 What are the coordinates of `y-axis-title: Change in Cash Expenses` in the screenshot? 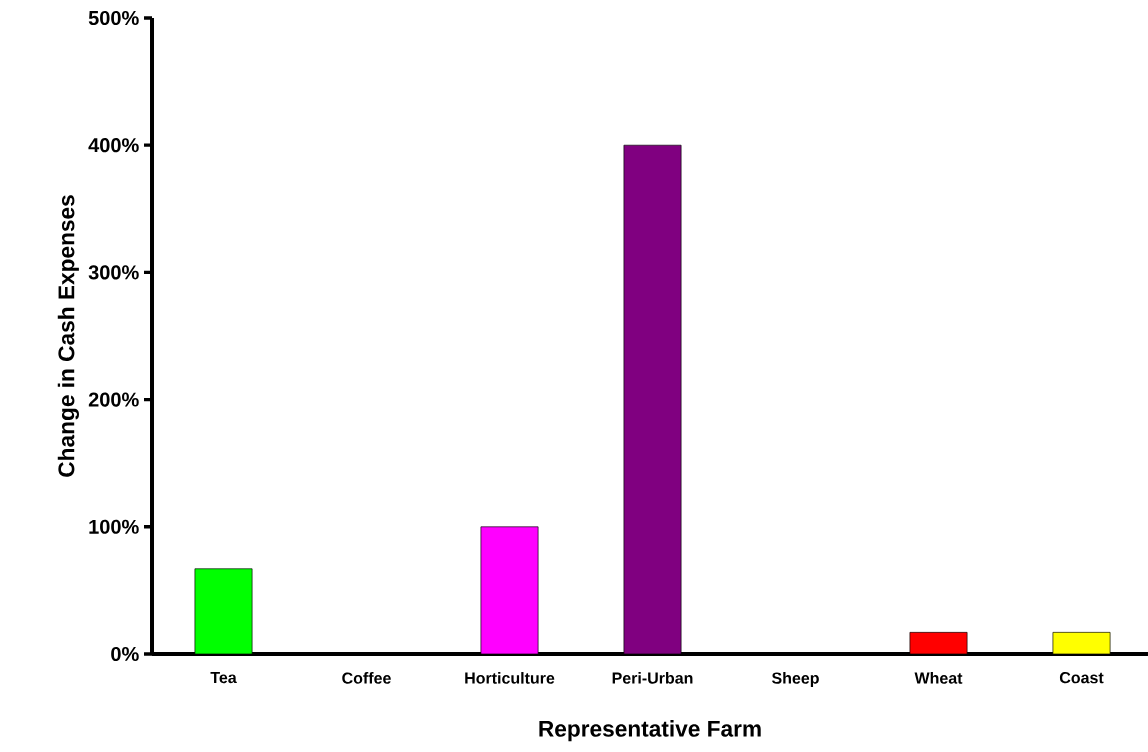 It's located at (68, 336).